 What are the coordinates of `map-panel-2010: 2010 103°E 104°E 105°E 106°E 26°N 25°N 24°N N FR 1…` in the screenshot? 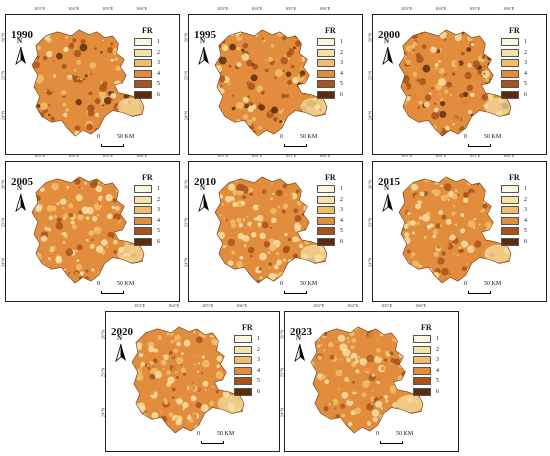 It's located at (273, 227).